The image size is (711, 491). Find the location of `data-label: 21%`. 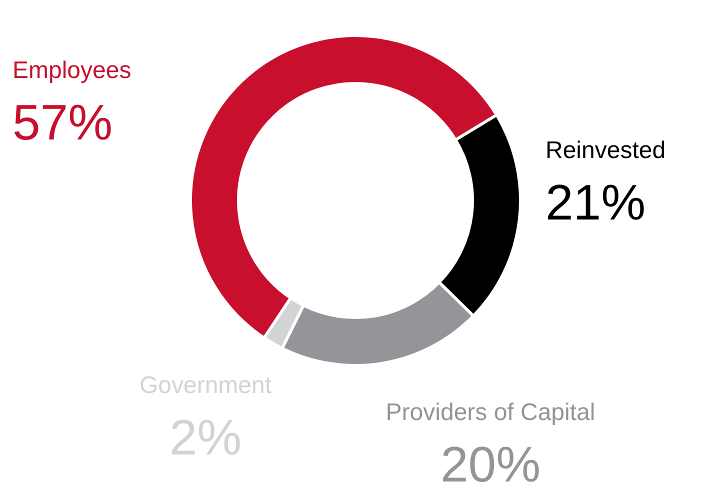

data-label: 21% is located at coordinates (596, 202).